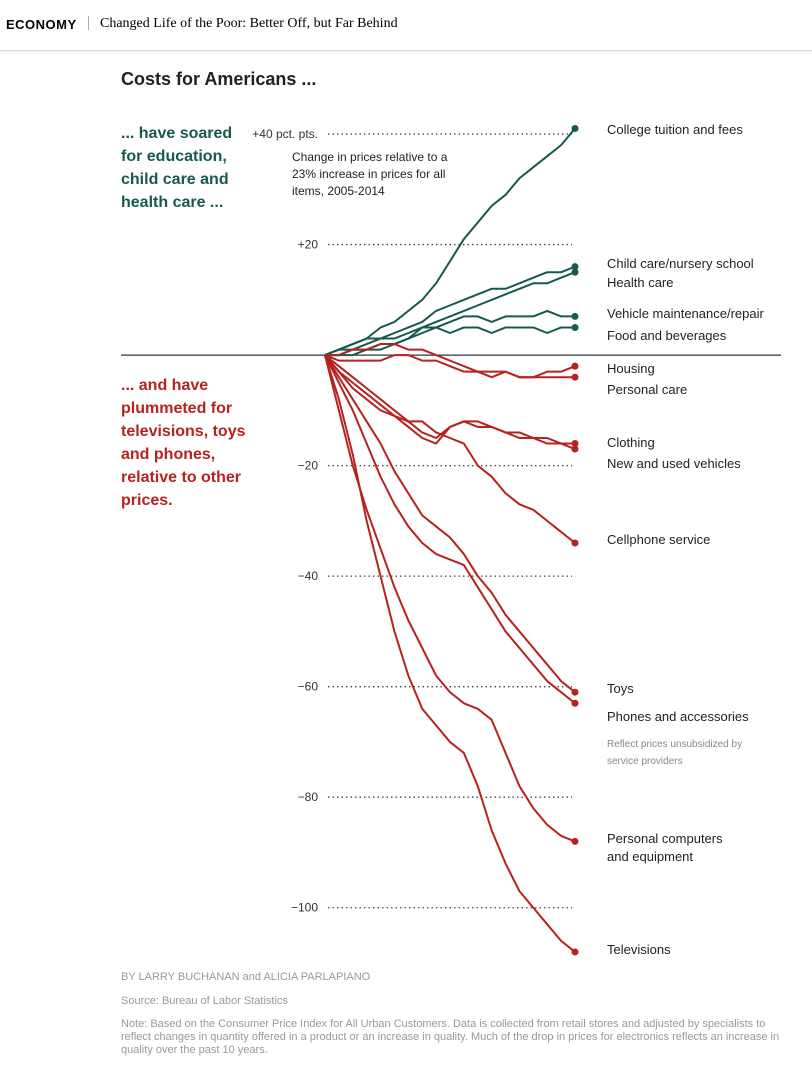  What do you see at coordinates (304, 908) in the screenshot?
I see `y-tick-label: −100` at bounding box center [304, 908].